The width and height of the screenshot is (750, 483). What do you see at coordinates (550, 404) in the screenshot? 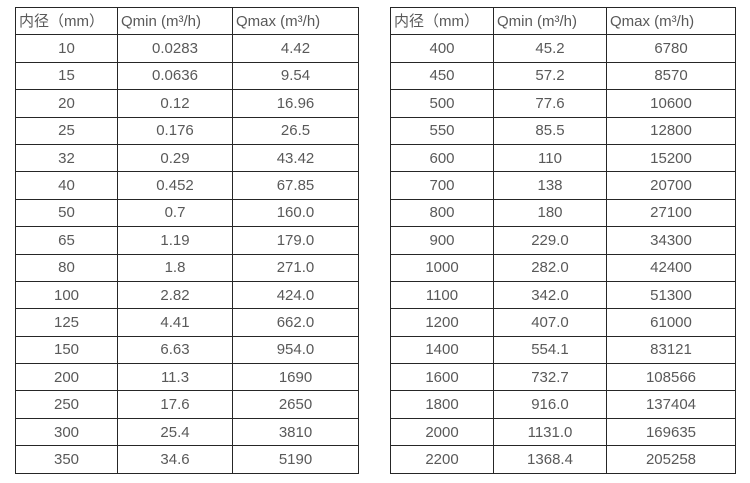
I see `table-cell: 916.0` at bounding box center [550, 404].